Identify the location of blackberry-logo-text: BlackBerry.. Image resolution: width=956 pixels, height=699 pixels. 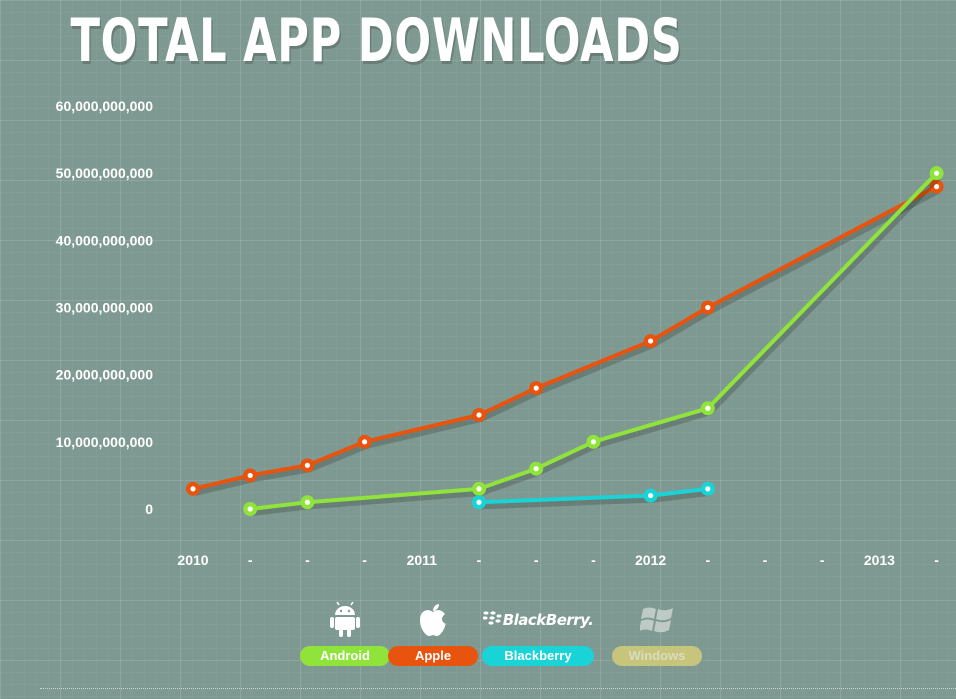
(548, 620).